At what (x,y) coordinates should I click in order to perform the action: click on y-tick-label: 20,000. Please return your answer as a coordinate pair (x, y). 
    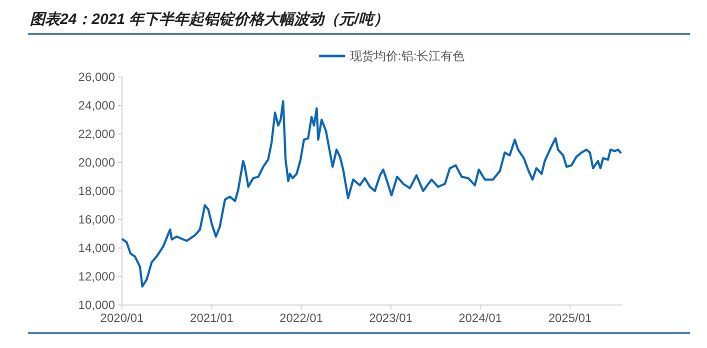
    Looking at the image, I should click on (97, 163).